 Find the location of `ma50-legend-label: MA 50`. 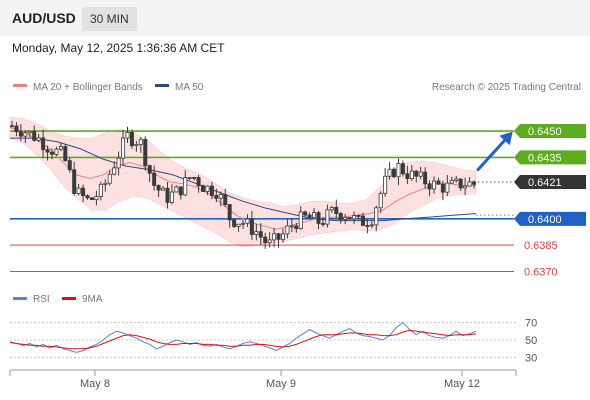

ma50-legend-label: MA 50 is located at coordinates (189, 87).